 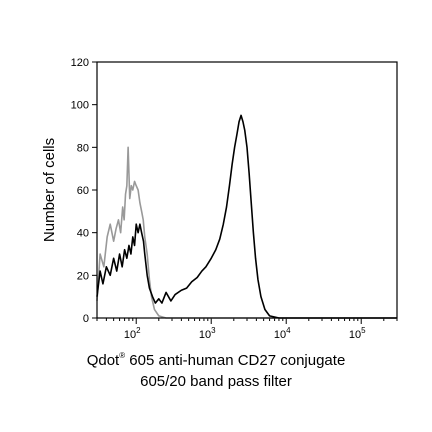 What do you see at coordinates (80, 63) in the screenshot?
I see `y-tick-label: 120` at bounding box center [80, 63].